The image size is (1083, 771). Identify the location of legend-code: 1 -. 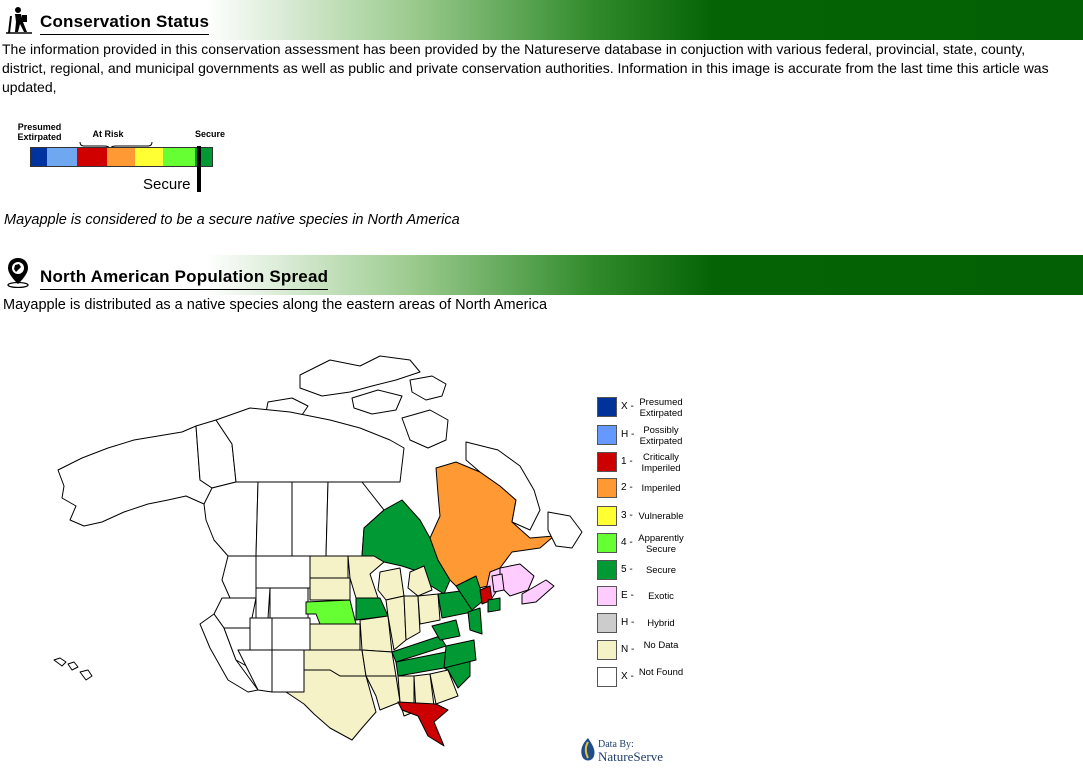
(627, 461).